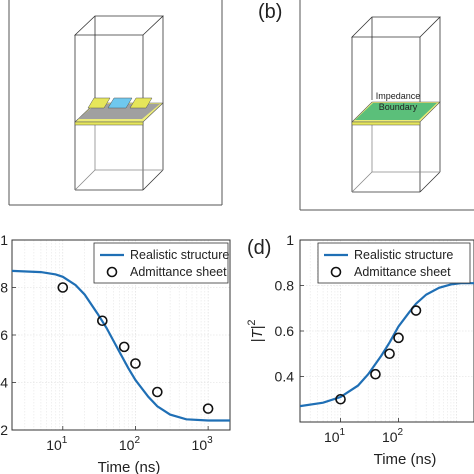  I want to click on y-tick-label: 0.6, so click(285, 331).